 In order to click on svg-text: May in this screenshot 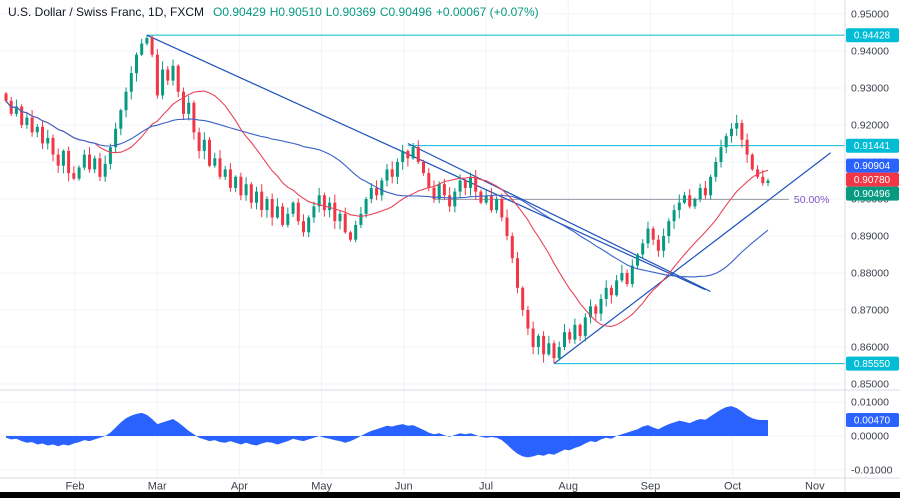, I will do `click(321, 487)`.